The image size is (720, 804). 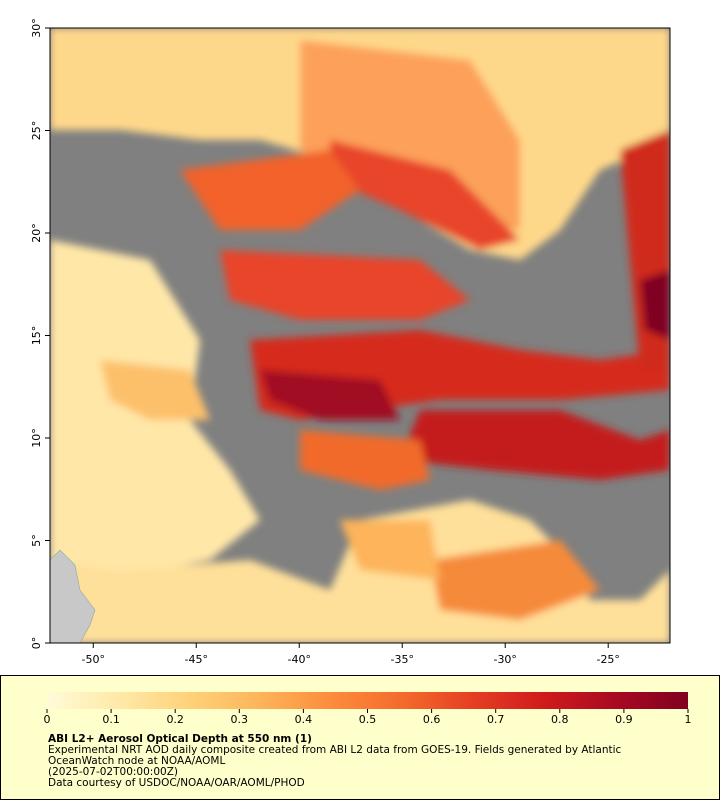 What do you see at coordinates (496, 719) in the screenshot?
I see `colorbar-tick-label: 0.7` at bounding box center [496, 719].